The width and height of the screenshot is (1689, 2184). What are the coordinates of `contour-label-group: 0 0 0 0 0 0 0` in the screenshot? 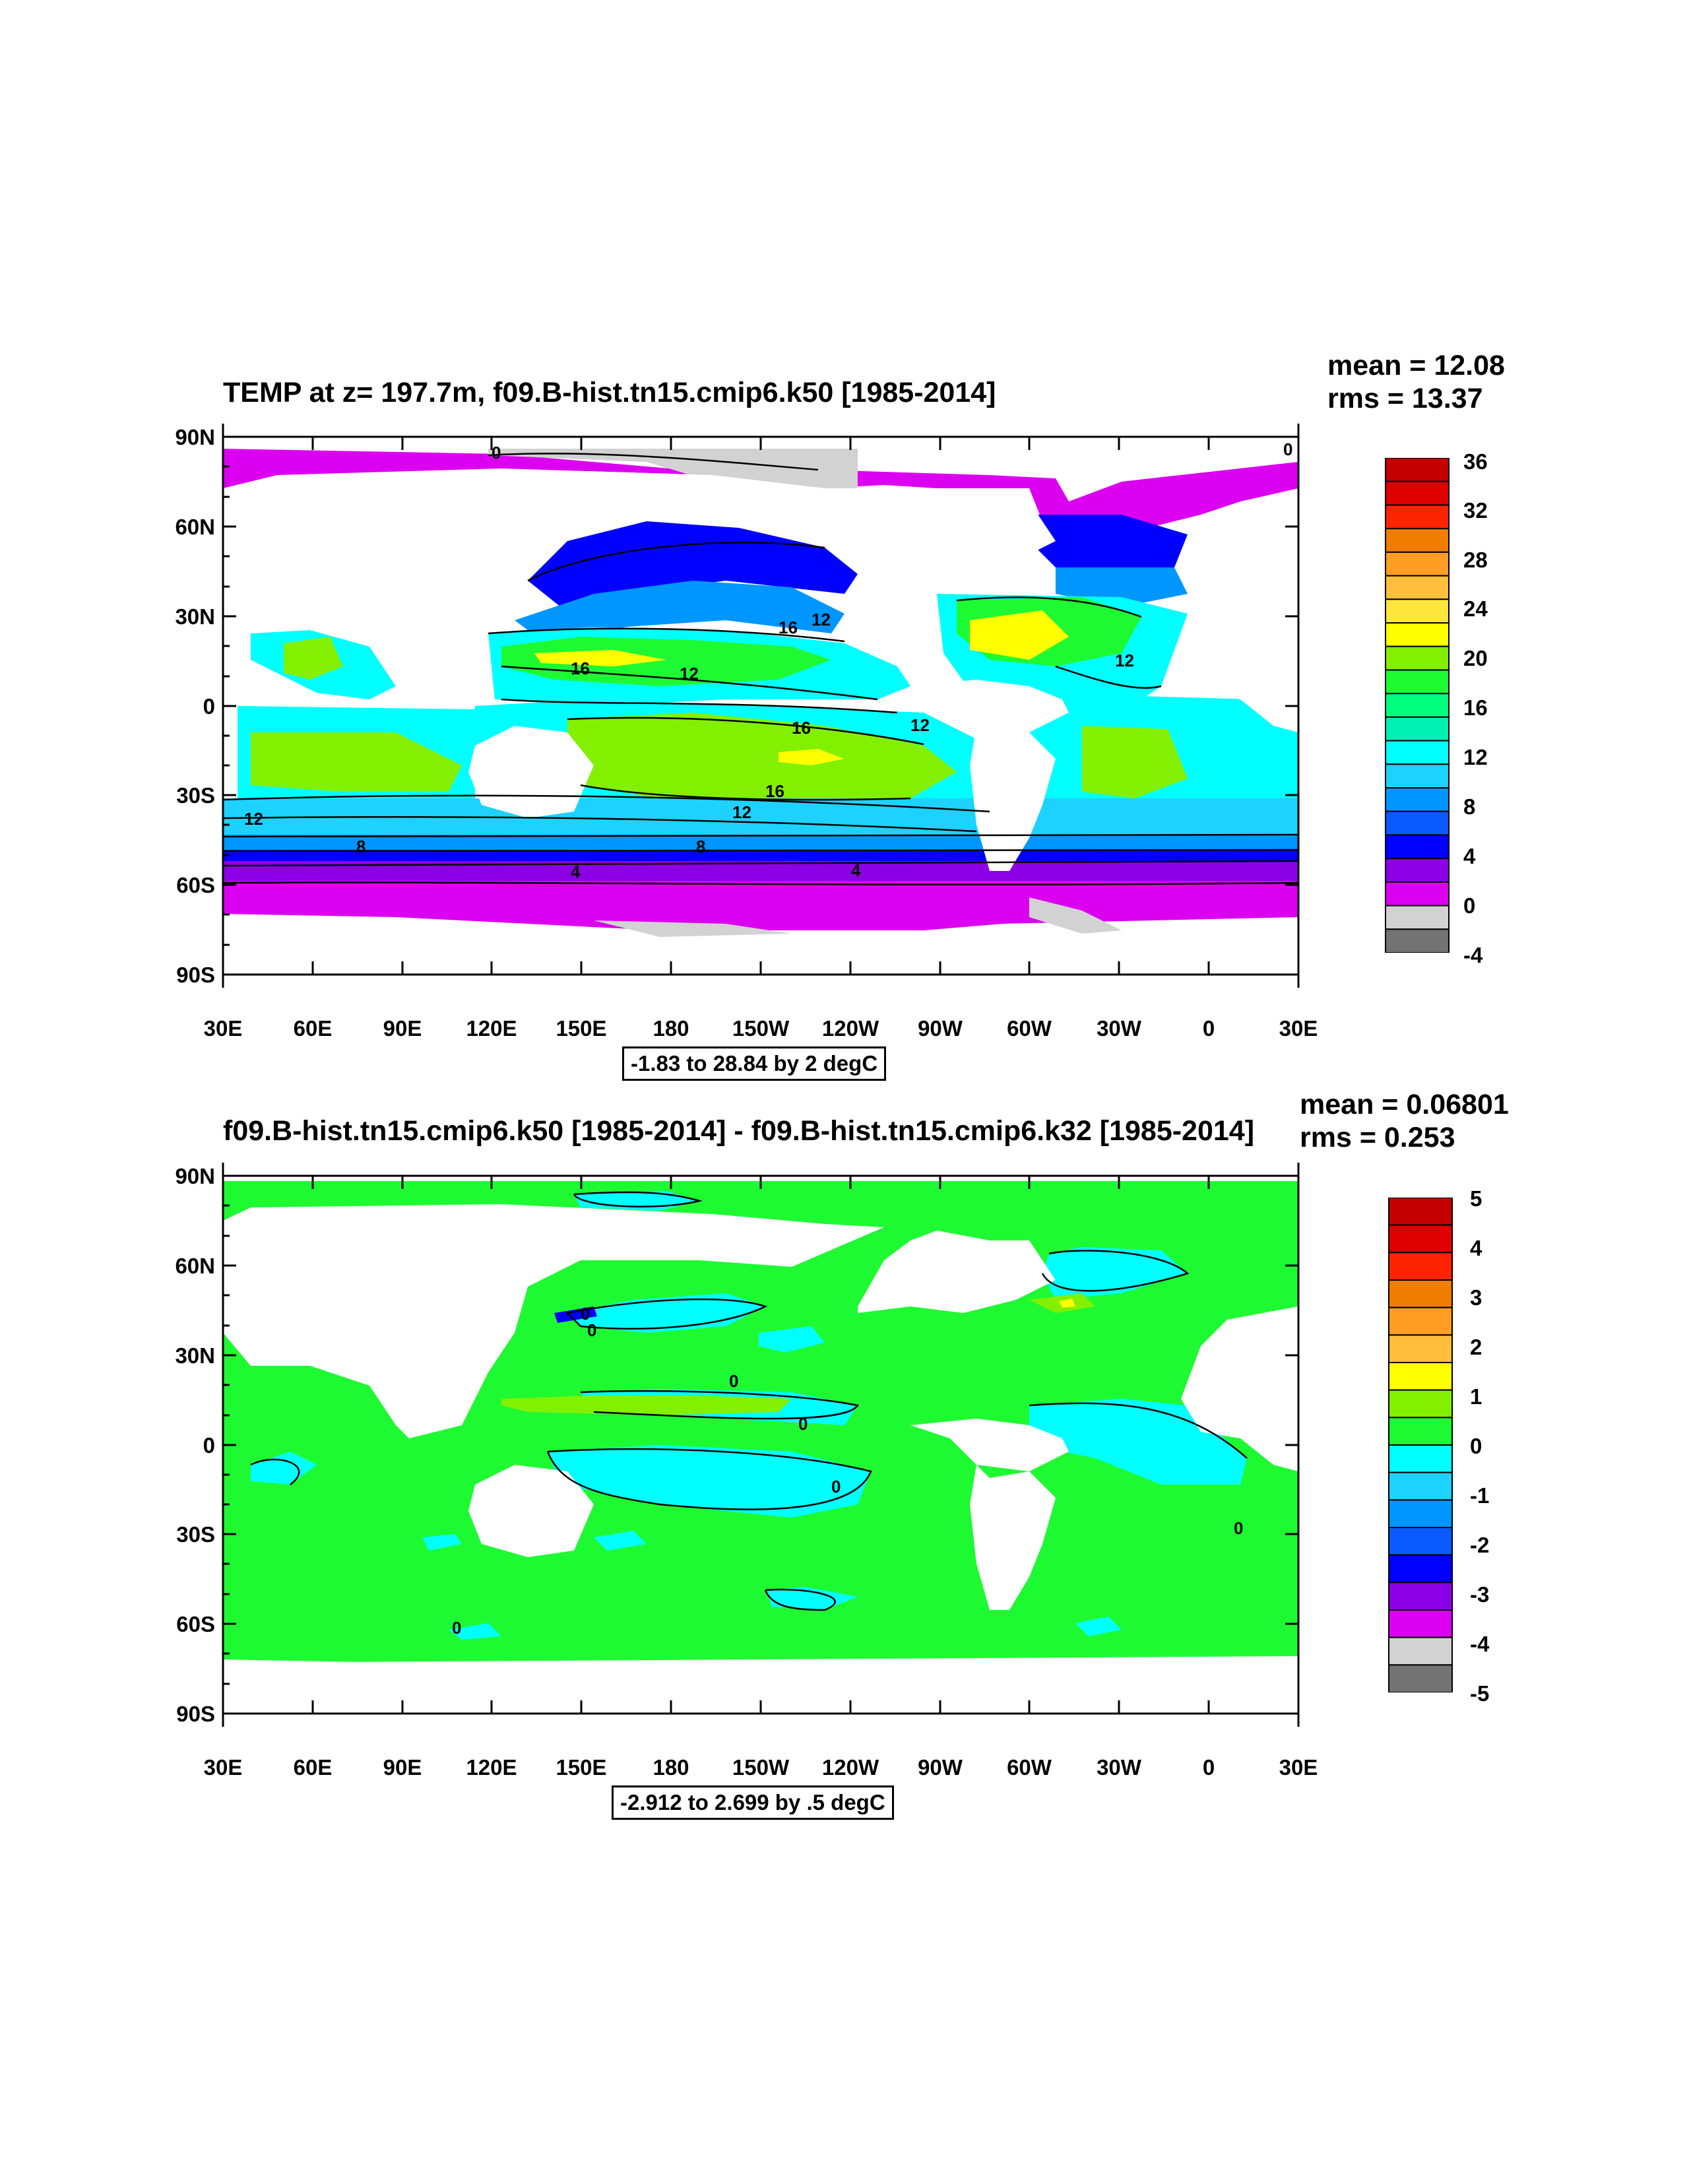 It's located at (847, 1471).